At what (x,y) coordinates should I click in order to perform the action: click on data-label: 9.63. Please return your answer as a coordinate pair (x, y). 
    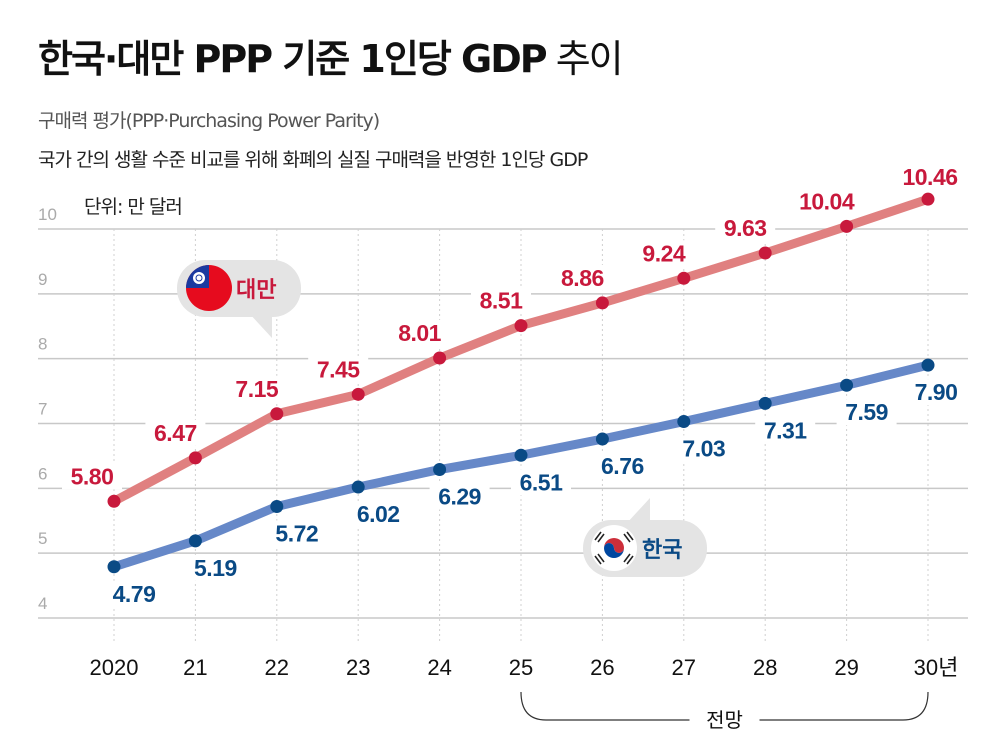
    Looking at the image, I should click on (745, 228).